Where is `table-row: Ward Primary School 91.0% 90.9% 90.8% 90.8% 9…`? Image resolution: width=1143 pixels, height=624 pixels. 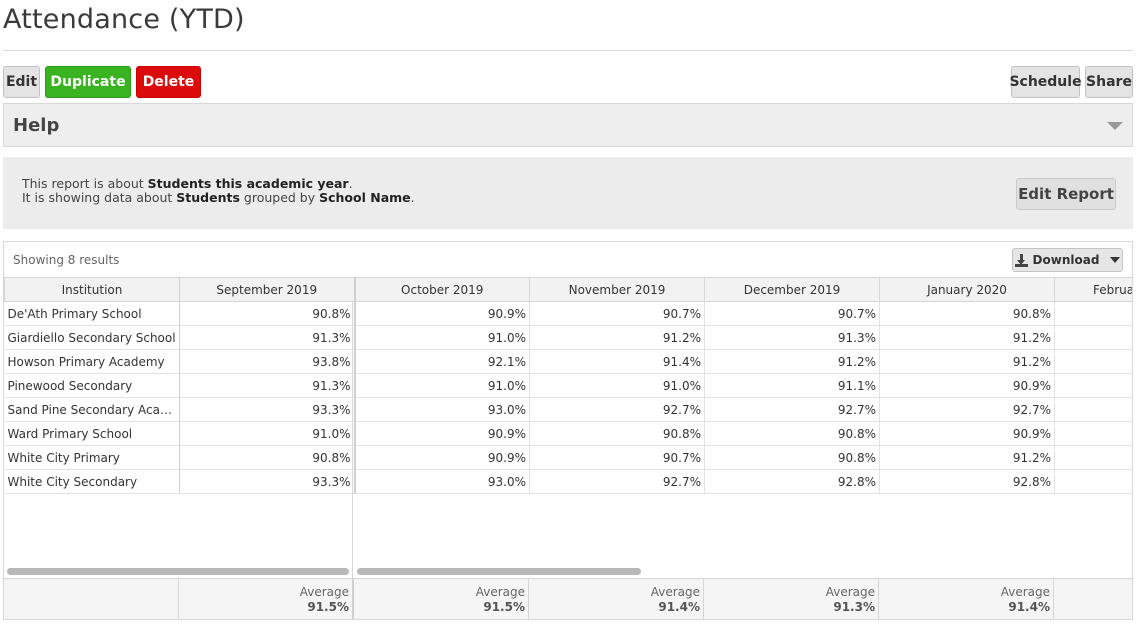 table-row: Ward Primary School 91.0% 90.9% 90.8% 90.8% 9… is located at coordinates (568, 433).